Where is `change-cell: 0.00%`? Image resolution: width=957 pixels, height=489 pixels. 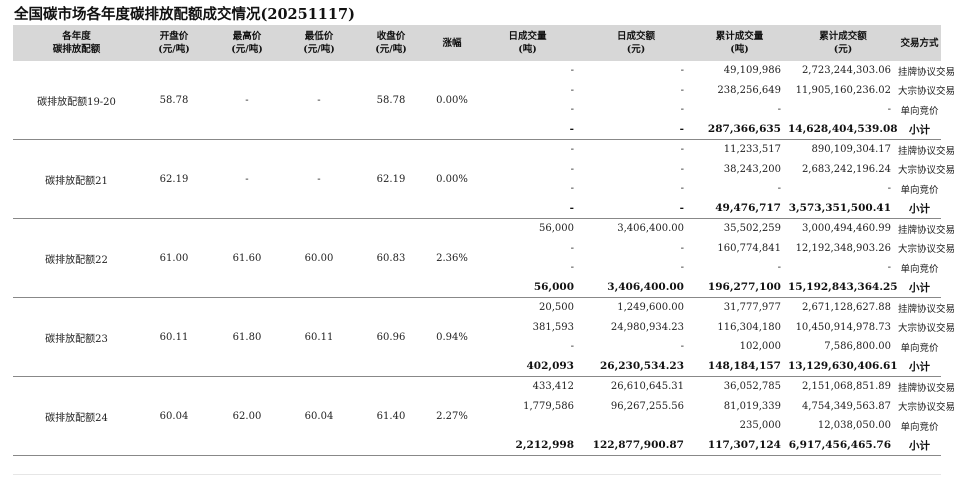
change-cell: 0.00% is located at coordinates (452, 100).